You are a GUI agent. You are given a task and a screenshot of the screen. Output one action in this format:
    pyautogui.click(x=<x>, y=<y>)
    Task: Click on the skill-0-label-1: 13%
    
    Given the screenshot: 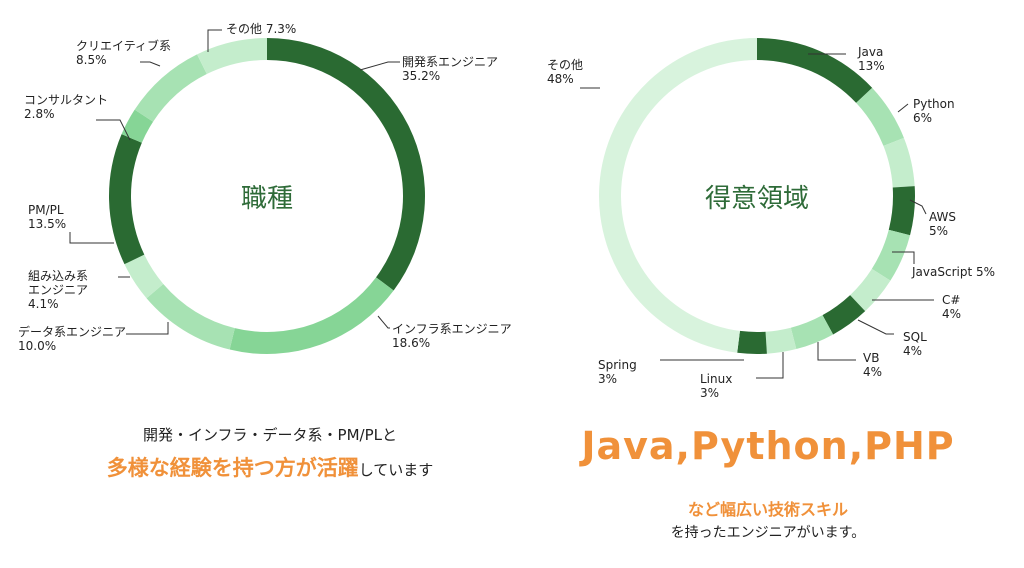 What is the action you would take?
    pyautogui.click(x=871, y=66)
    